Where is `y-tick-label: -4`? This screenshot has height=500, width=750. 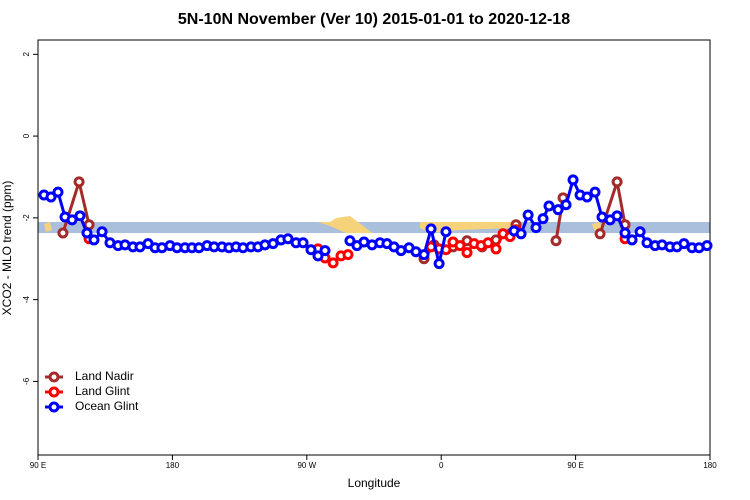
y-tick-label: -4 is located at coordinates (26, 300).